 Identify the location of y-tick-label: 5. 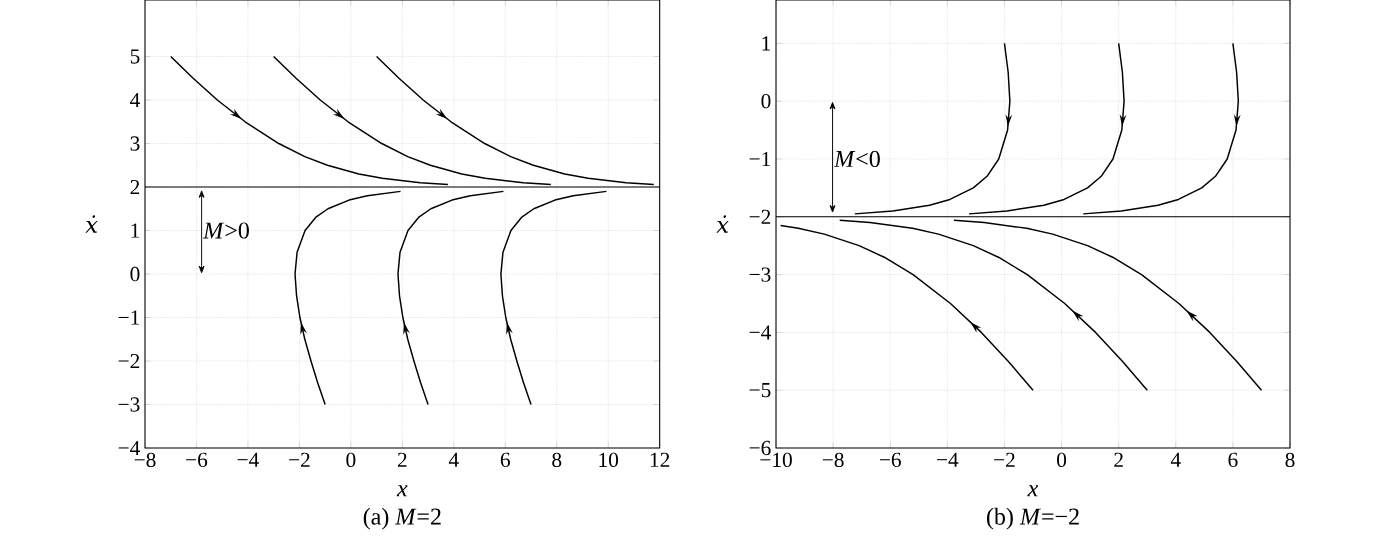
(135, 56).